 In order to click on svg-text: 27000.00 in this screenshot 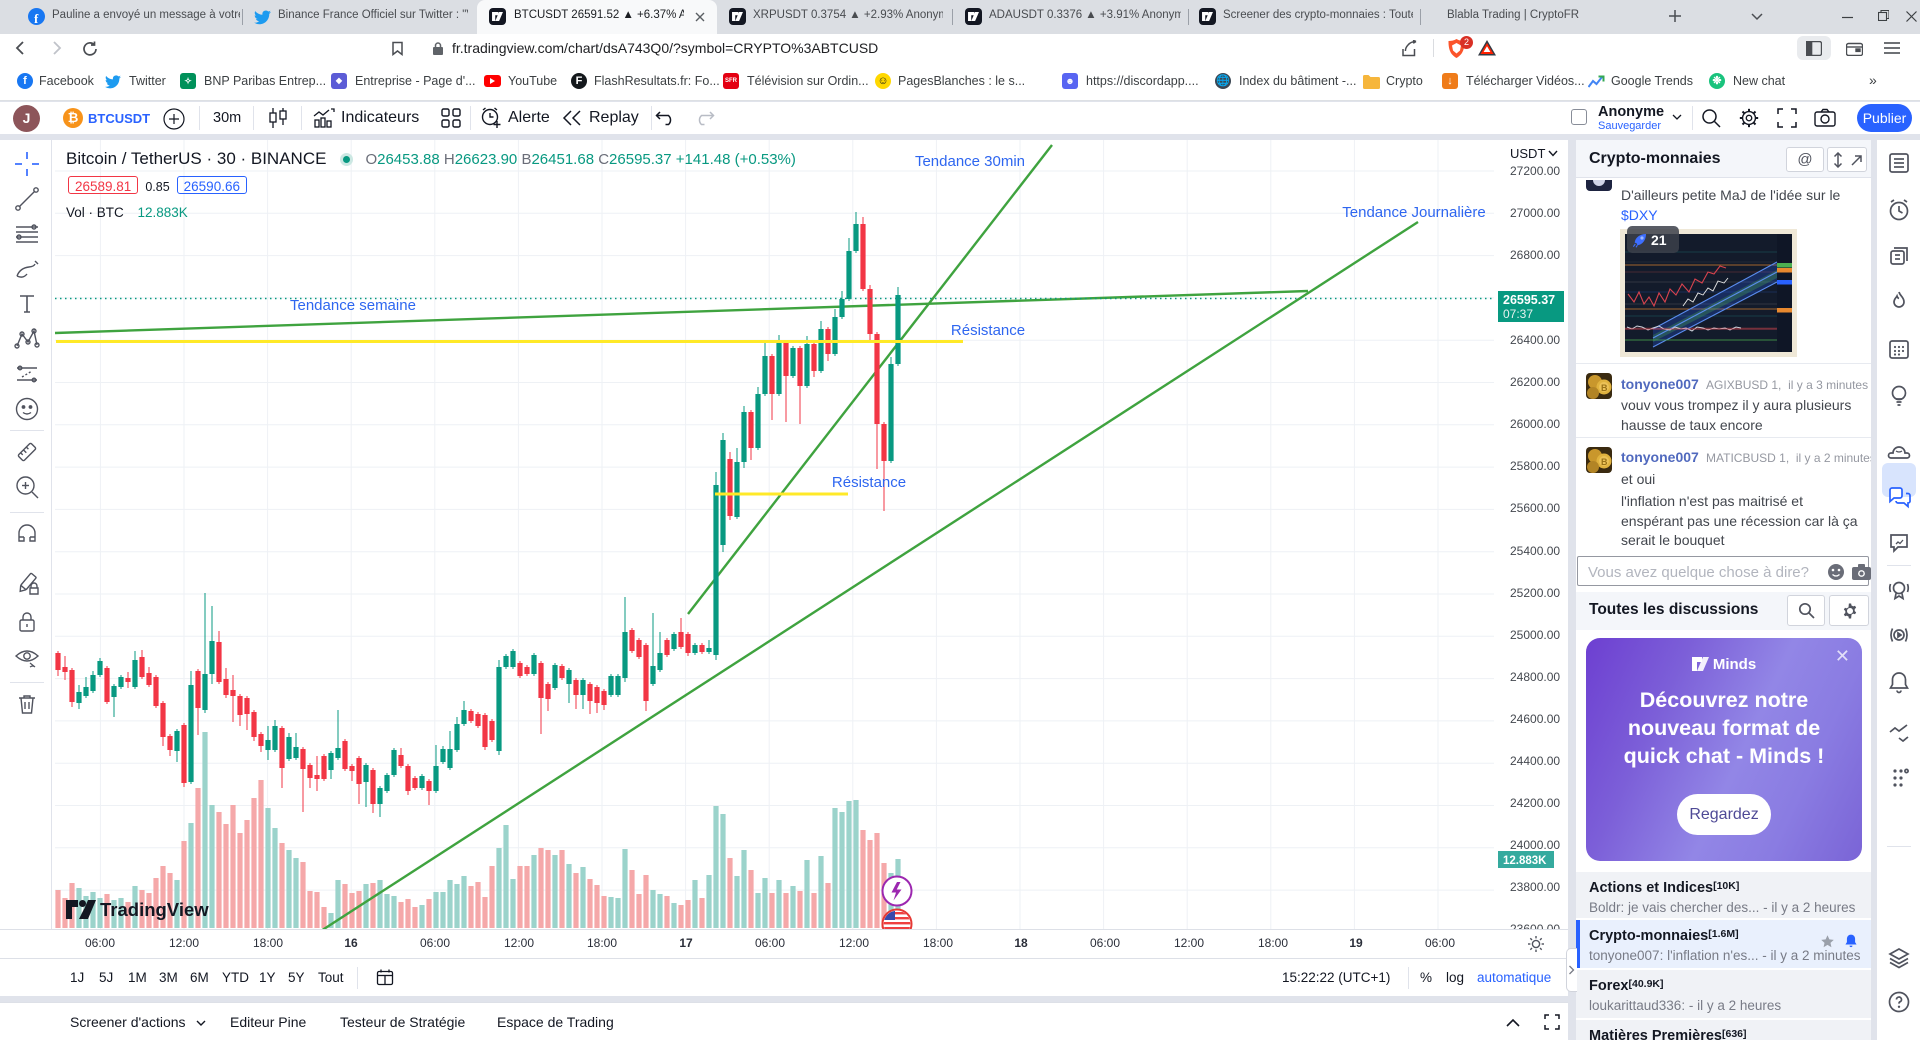, I will do `click(1535, 213)`.